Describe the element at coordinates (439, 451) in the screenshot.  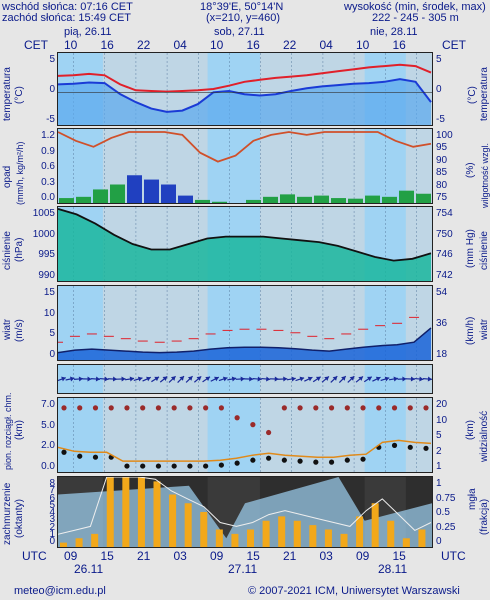
I see `tick-label: 2` at that location.